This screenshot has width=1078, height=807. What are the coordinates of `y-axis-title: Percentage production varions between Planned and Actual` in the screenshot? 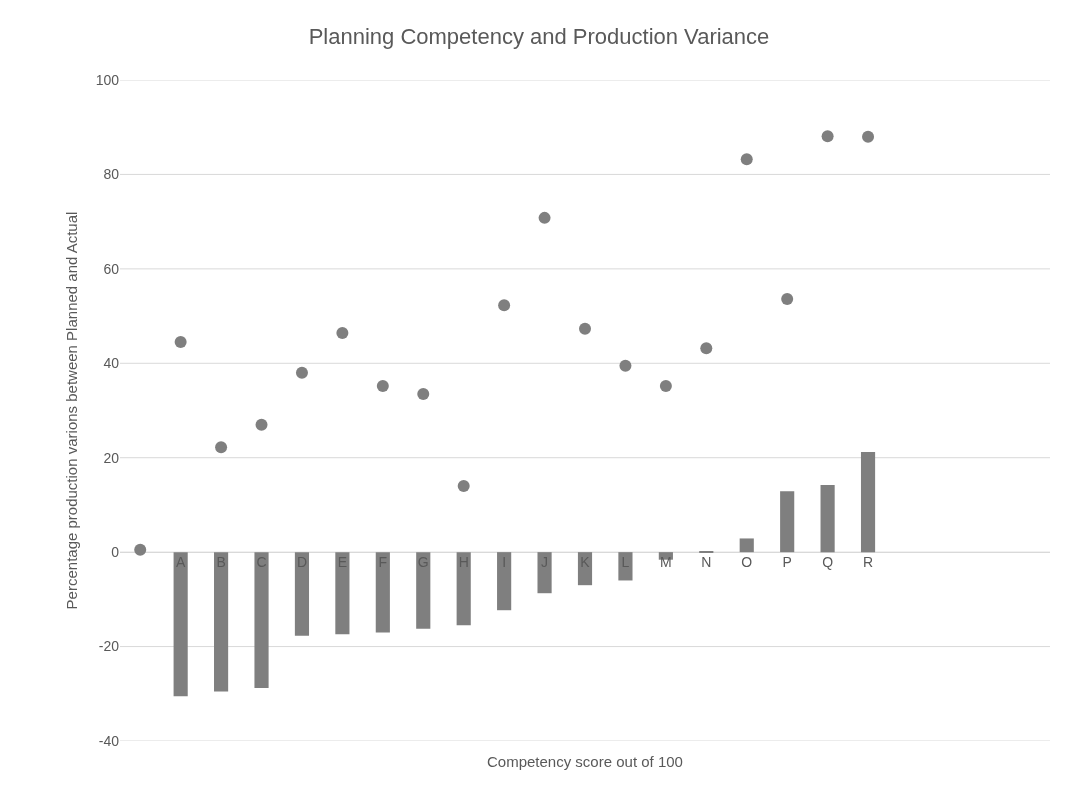 It's located at (71, 410).